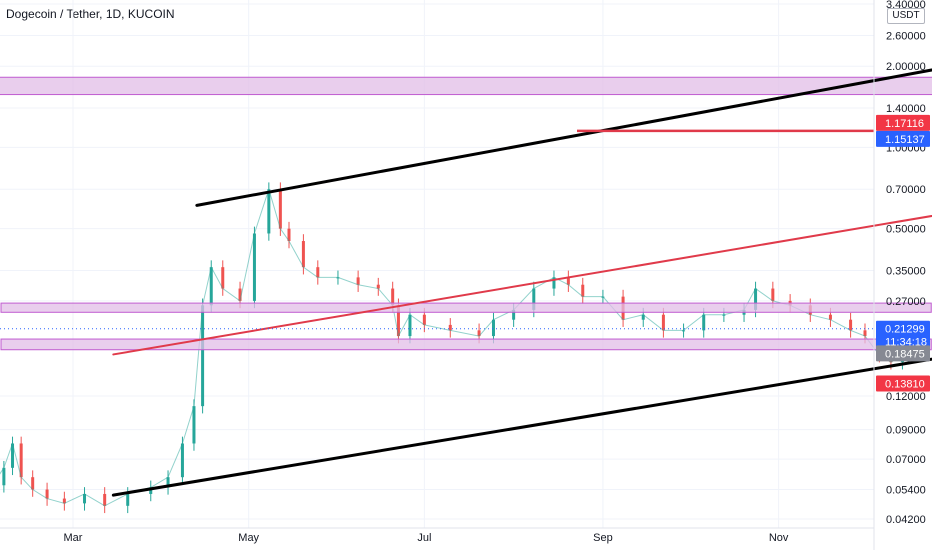 The width and height of the screenshot is (932, 550). Describe the element at coordinates (906, 109) in the screenshot. I see `y-tick-label: 1.40000` at that location.